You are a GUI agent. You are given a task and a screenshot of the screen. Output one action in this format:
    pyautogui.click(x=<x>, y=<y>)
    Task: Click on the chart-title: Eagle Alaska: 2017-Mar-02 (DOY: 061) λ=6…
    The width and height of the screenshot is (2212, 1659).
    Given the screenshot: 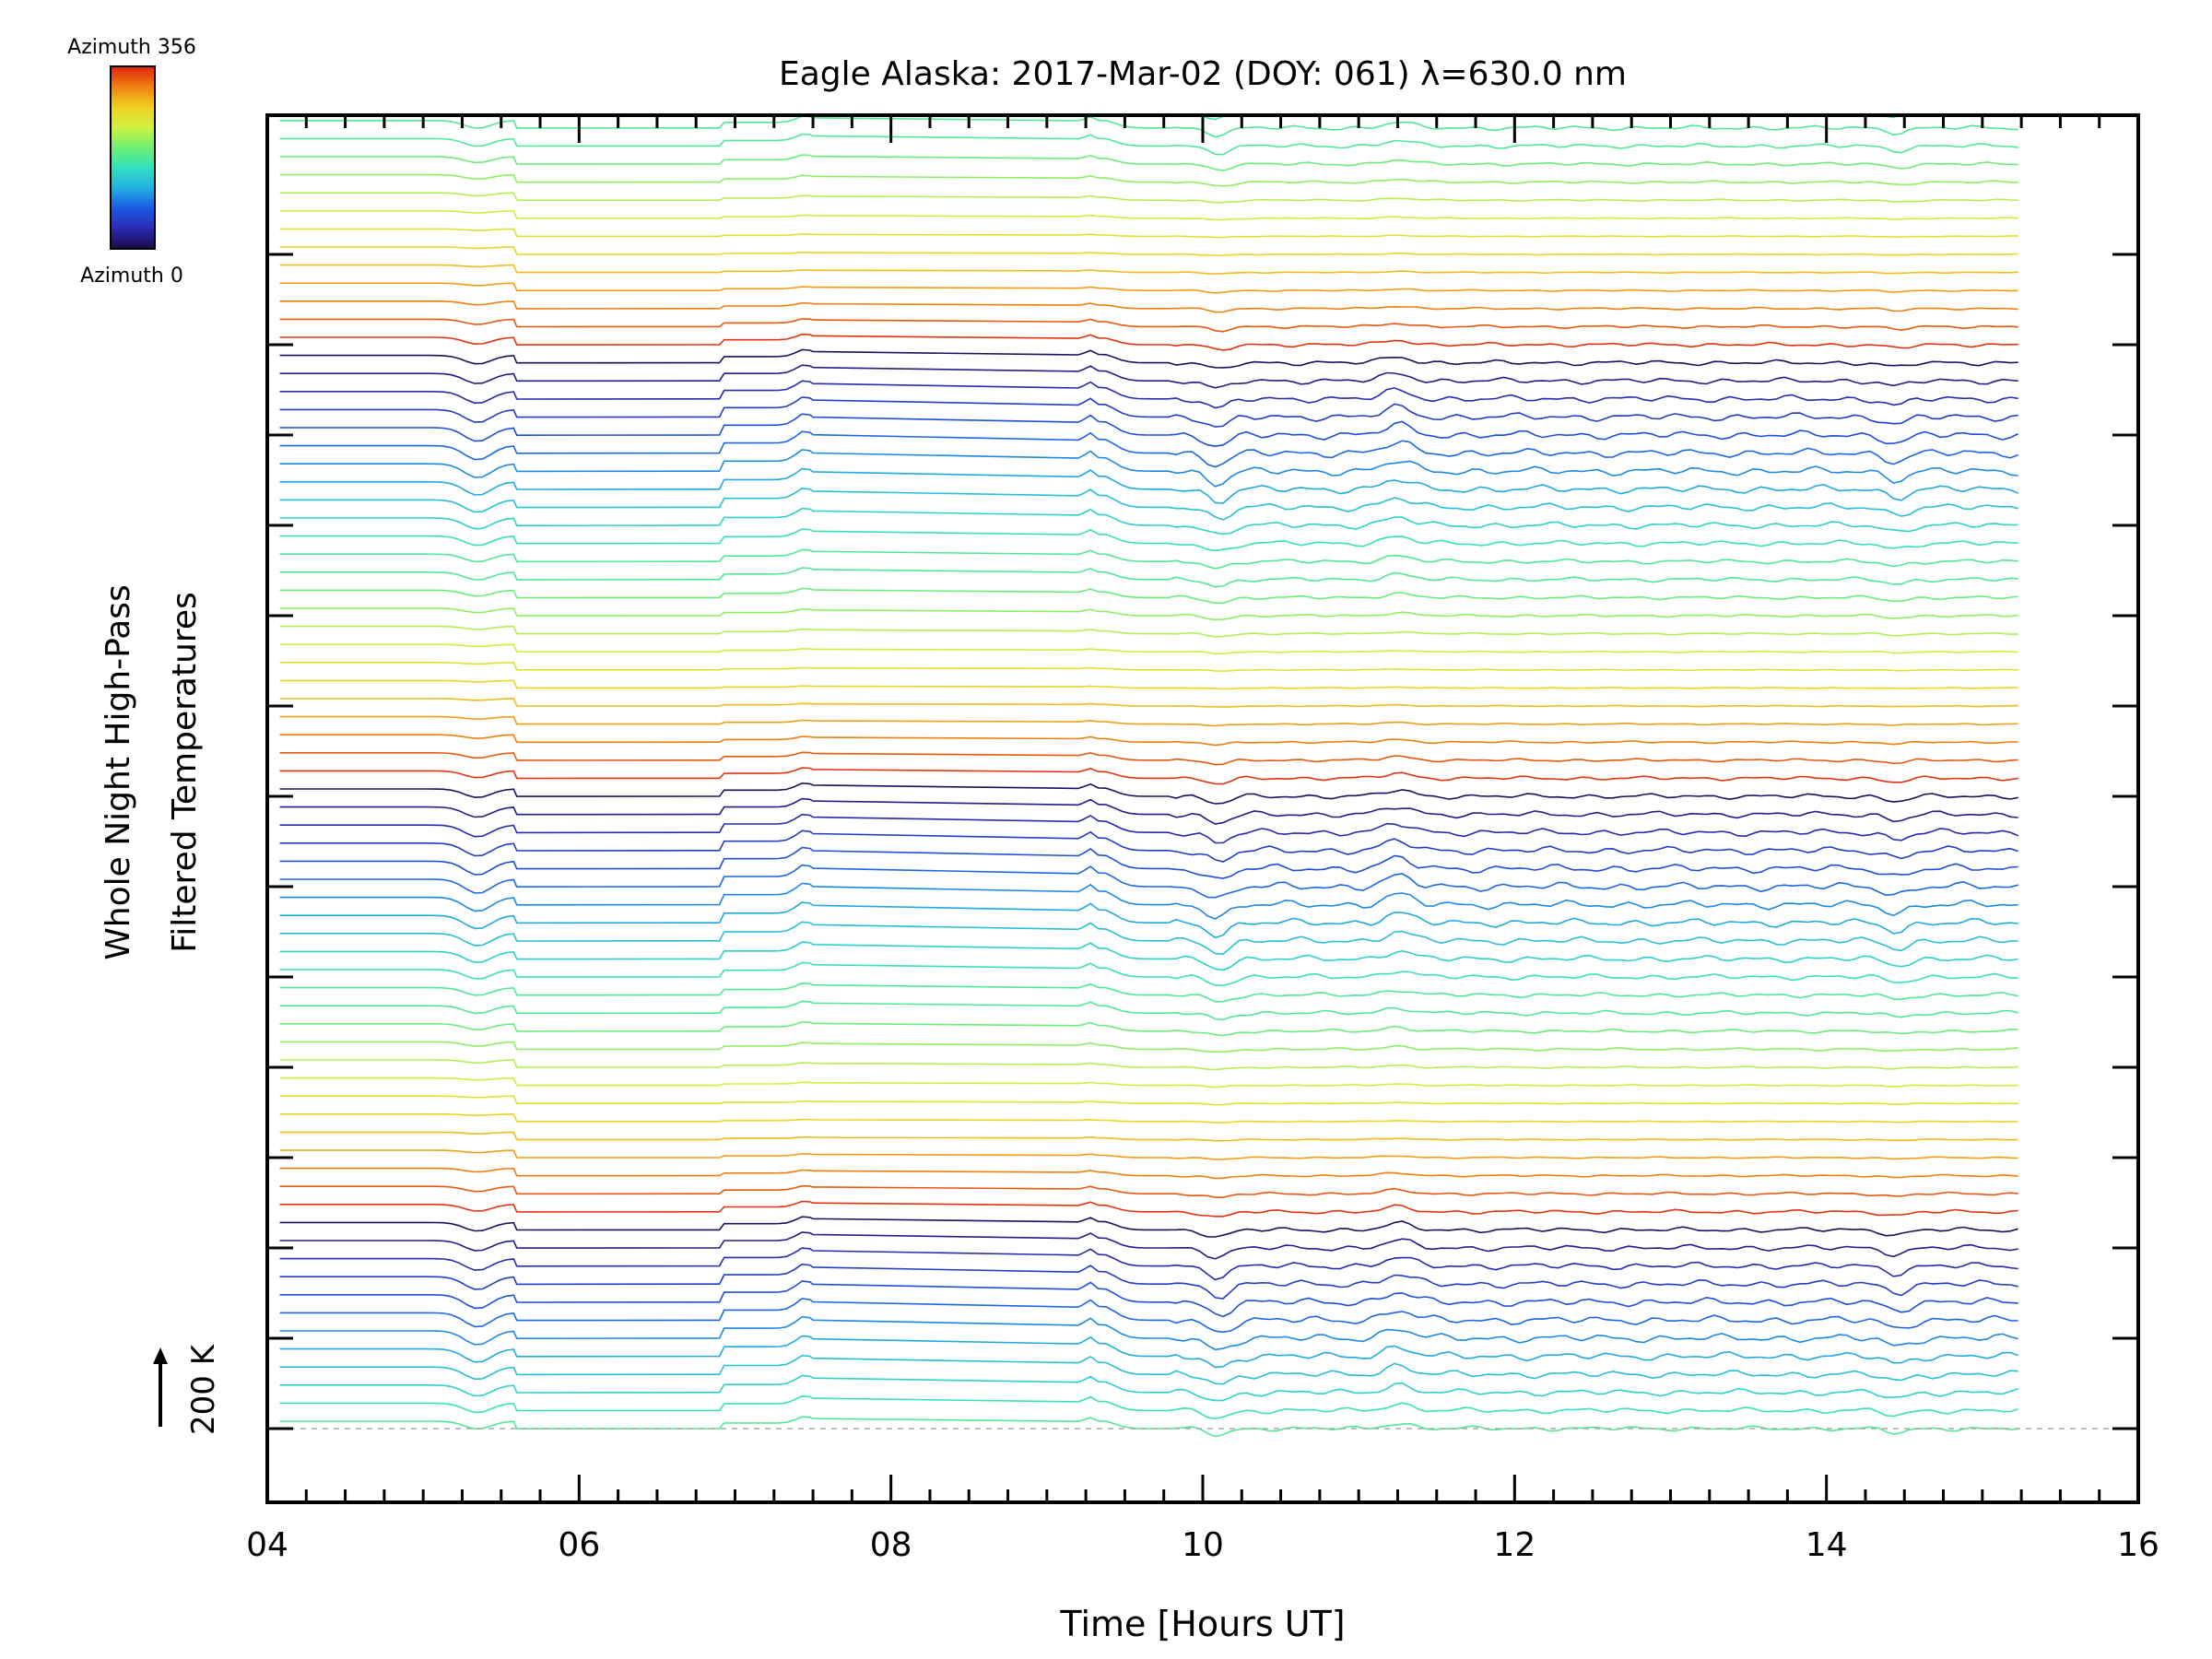 What is the action you would take?
    pyautogui.click(x=1203, y=74)
    